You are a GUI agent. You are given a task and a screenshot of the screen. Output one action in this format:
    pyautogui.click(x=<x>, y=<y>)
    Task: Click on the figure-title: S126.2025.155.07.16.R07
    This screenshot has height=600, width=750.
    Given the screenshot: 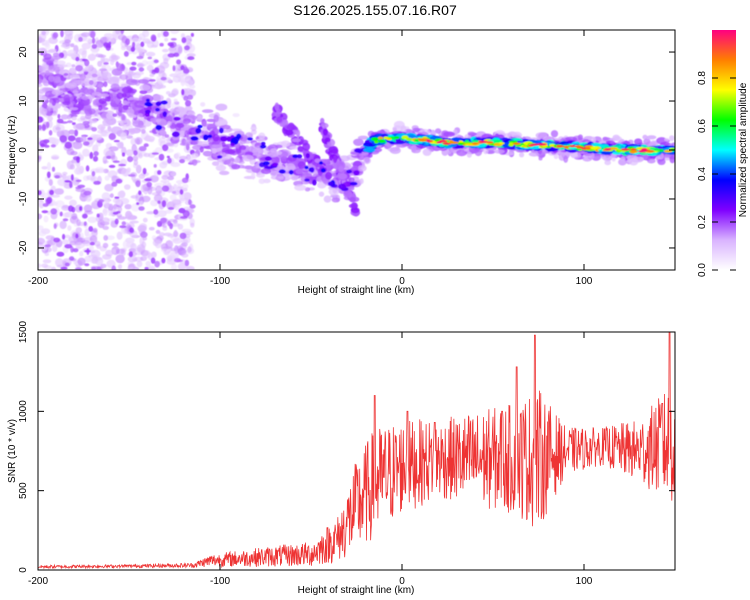 What is the action you would take?
    pyautogui.click(x=375, y=10)
    